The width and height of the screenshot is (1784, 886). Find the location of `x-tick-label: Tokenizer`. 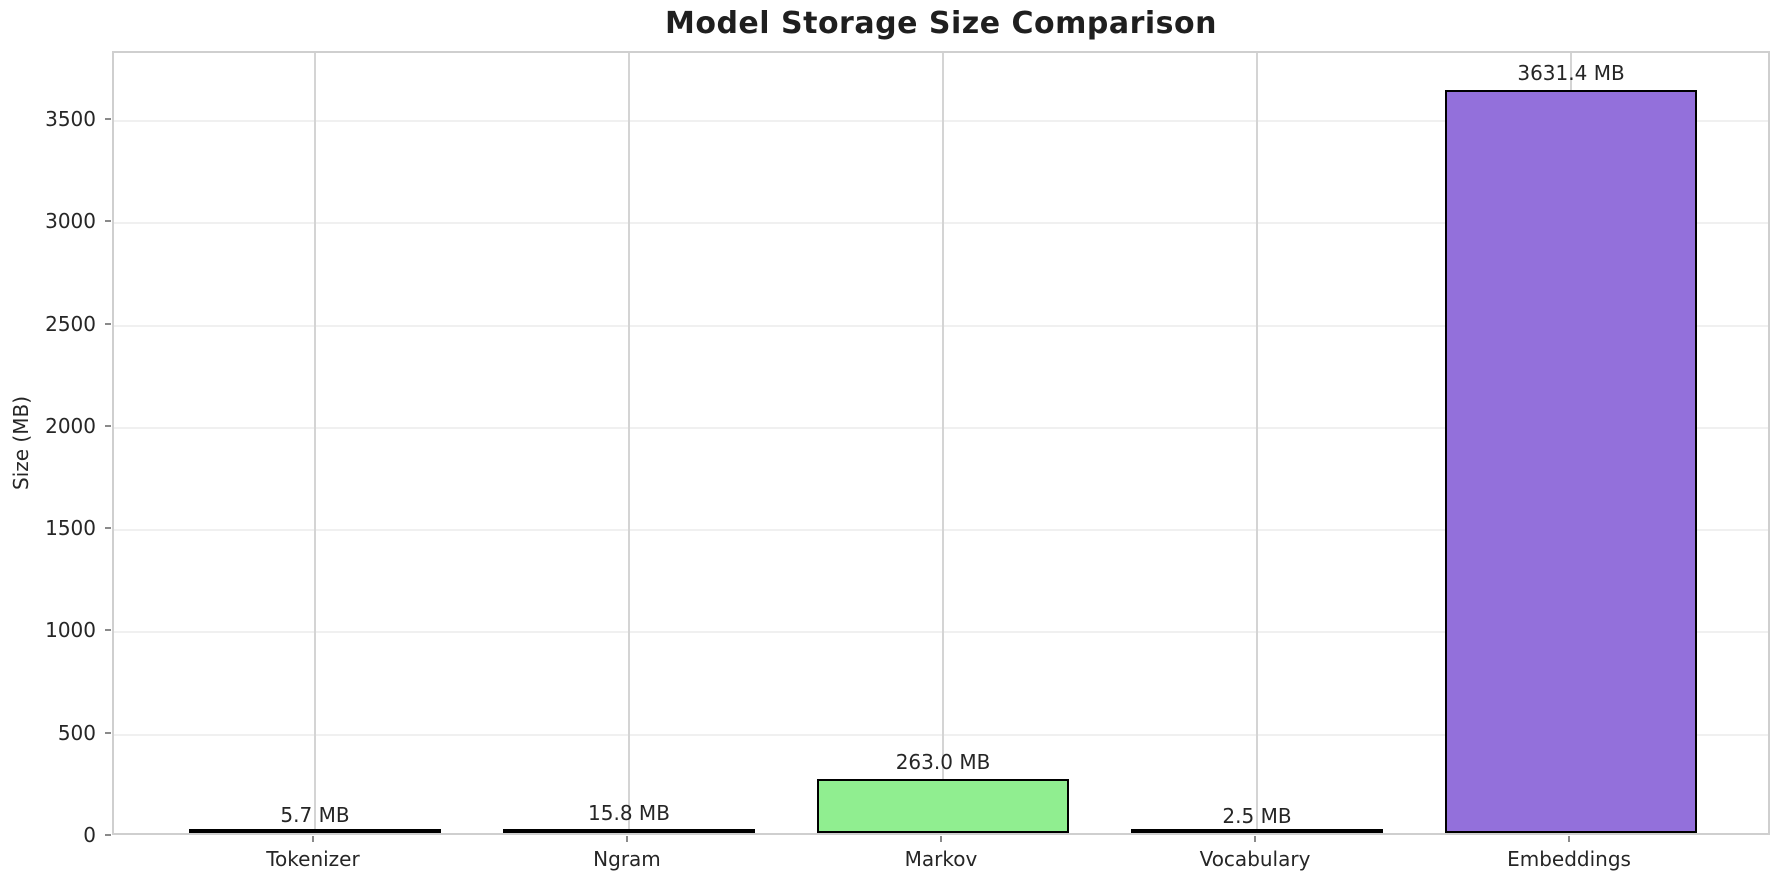

x-tick-label: Tokenizer is located at coordinates (313, 859).